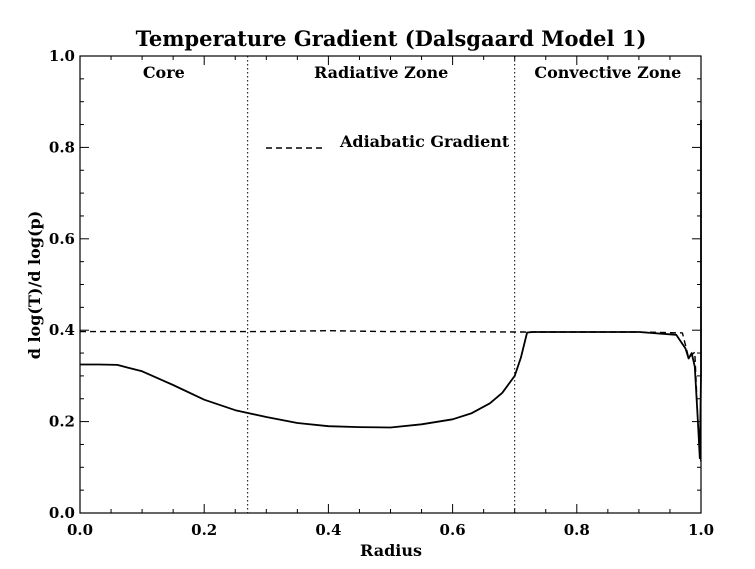 This screenshot has height=569, width=755. What do you see at coordinates (453, 530) in the screenshot?
I see `x-tick-label: 0.6` at bounding box center [453, 530].